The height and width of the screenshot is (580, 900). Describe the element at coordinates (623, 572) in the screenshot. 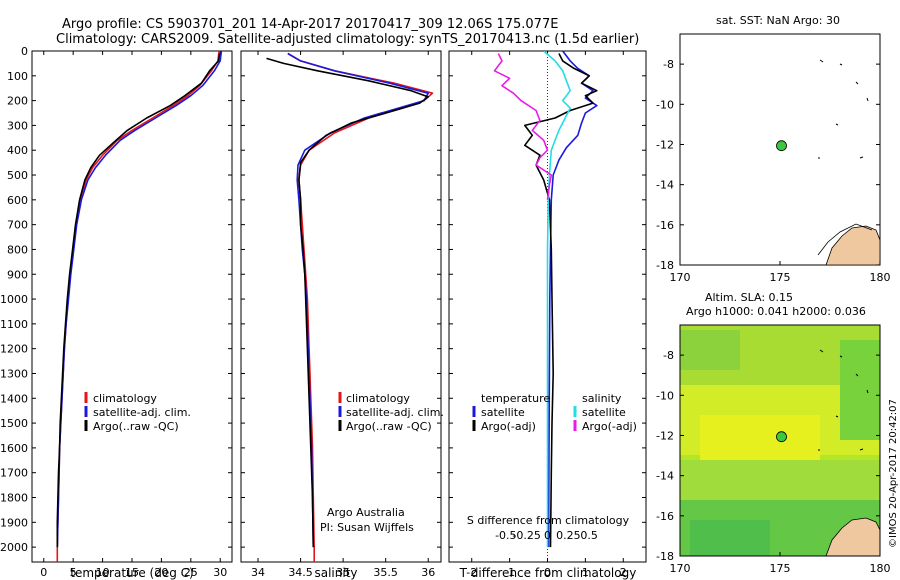

I see `x-tick-label: 2` at that location.